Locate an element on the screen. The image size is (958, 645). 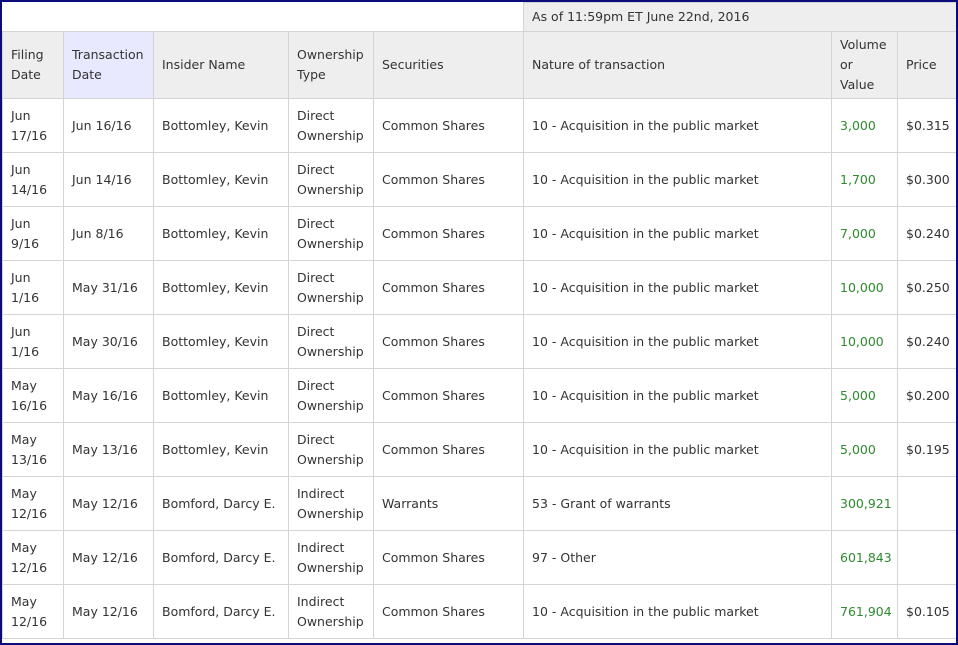
filing-date: Jun 9/16 is located at coordinates (33, 233).